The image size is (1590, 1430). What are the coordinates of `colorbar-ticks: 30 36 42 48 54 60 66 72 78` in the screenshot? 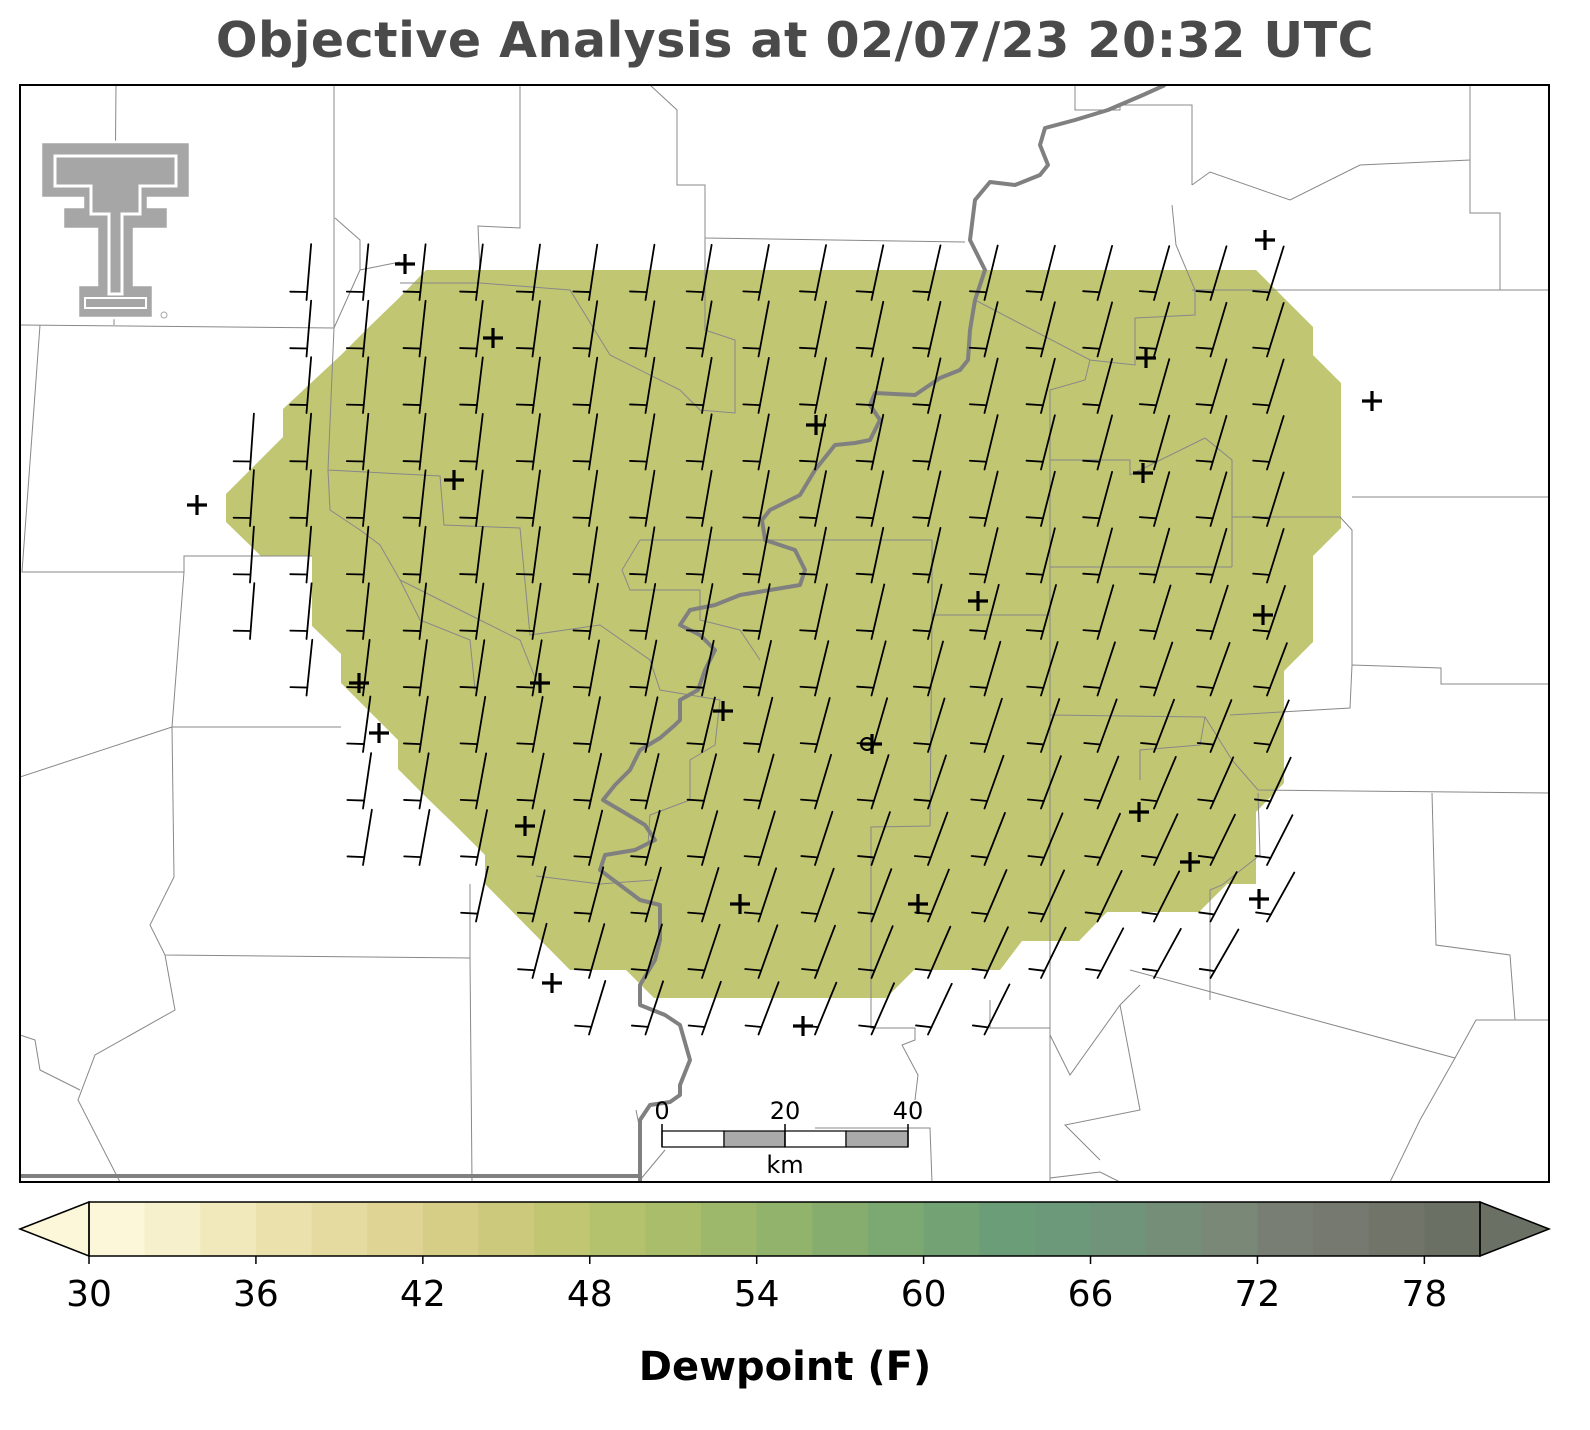 It's located at (756, 1285).